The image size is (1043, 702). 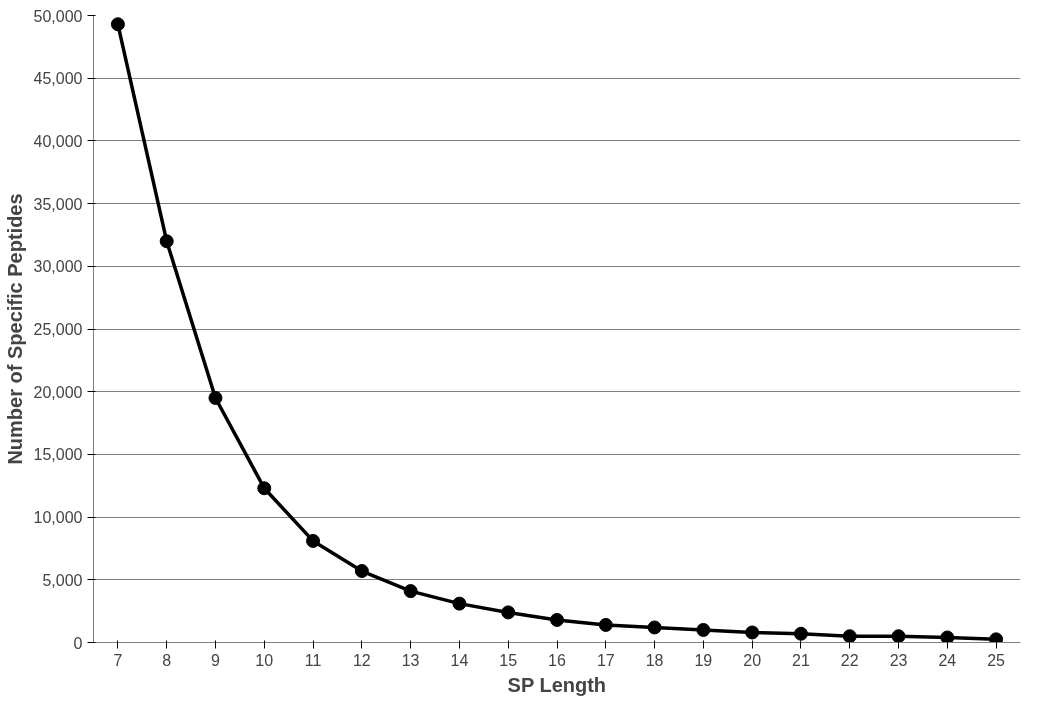 What do you see at coordinates (849, 660) in the screenshot?
I see `x-tick-label: 22` at bounding box center [849, 660].